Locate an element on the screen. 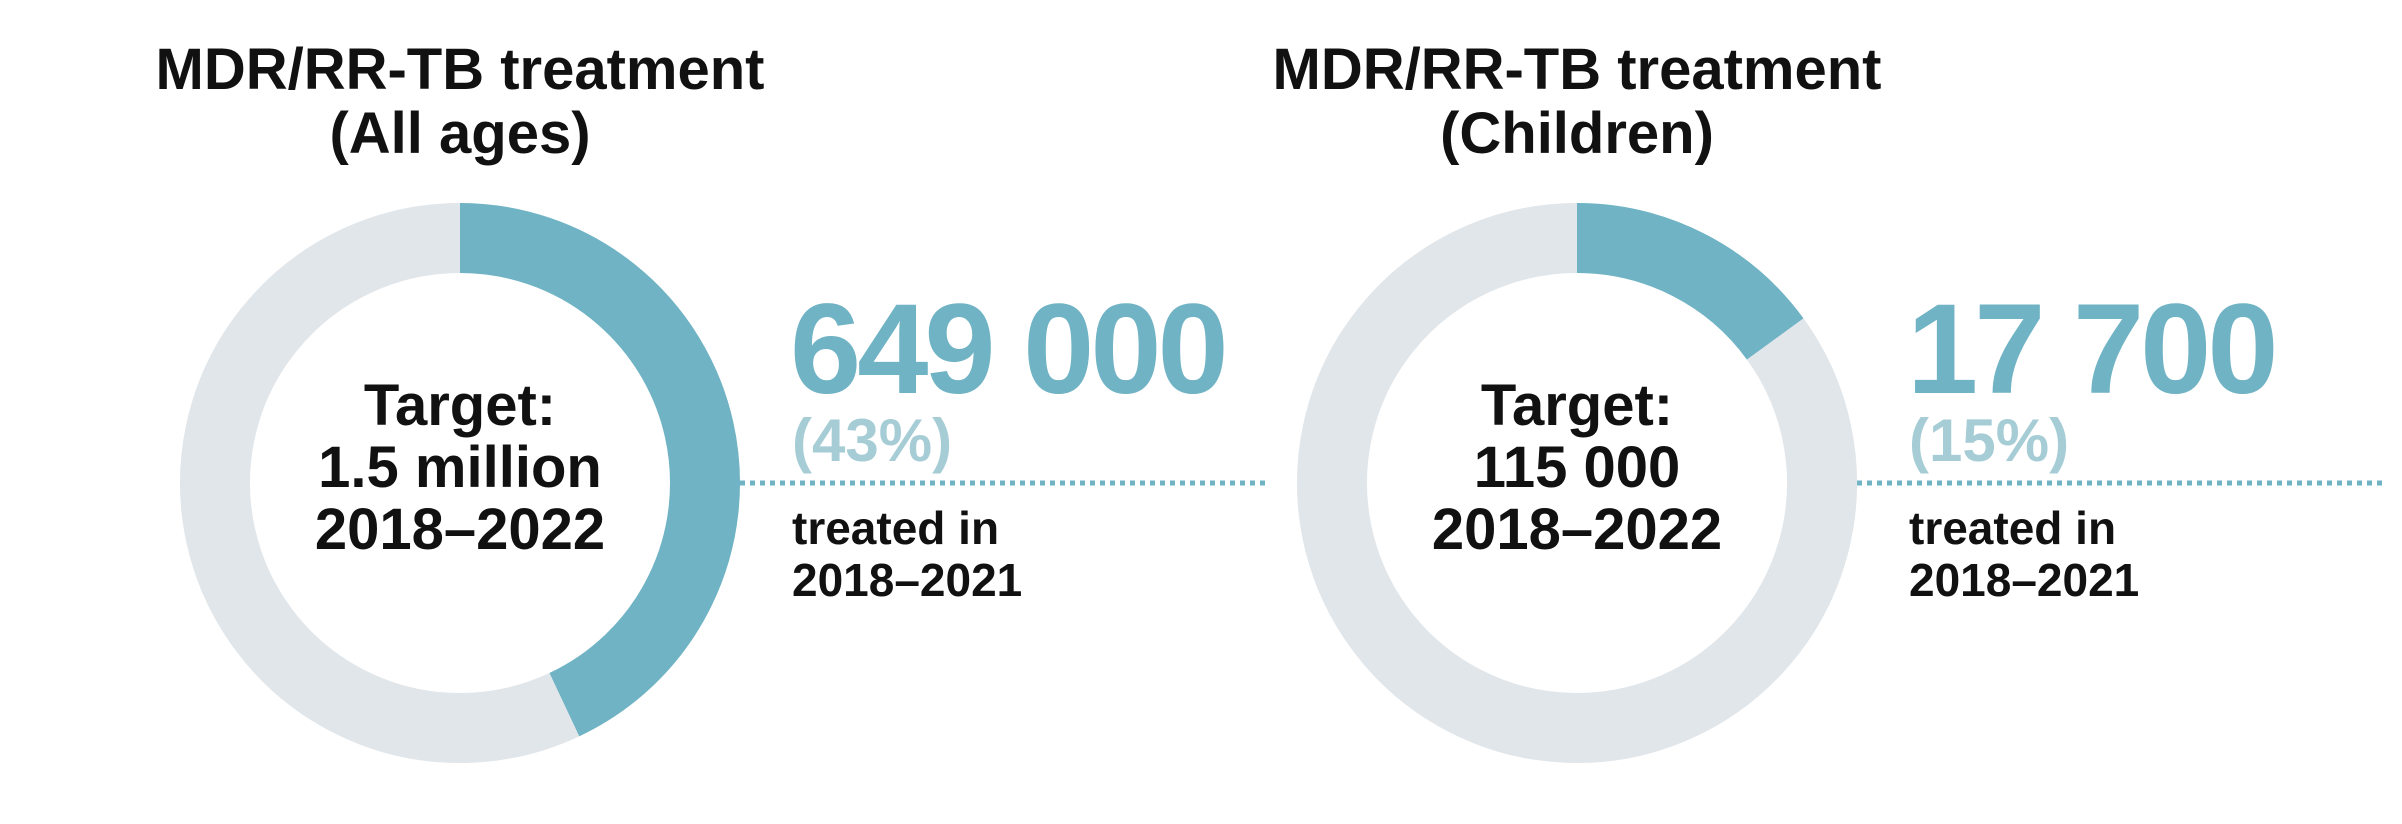 Image resolution: width=2402 pixels, height=824 pixels. treated-count: 649 000 is located at coordinates (1009, 349).